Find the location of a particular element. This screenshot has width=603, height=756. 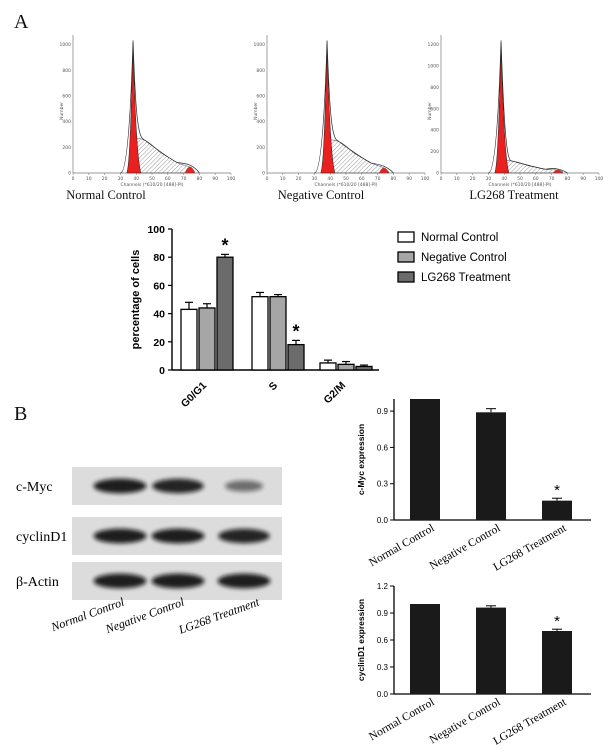

ccnd-significance-star: * is located at coordinates (557, 621).